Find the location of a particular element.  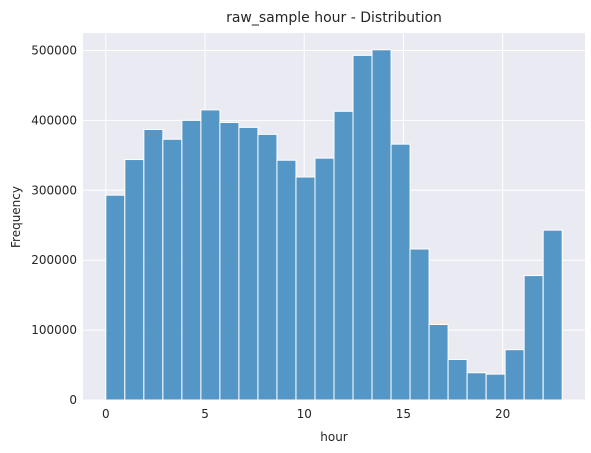

x-tick-label: 15 is located at coordinates (403, 414).